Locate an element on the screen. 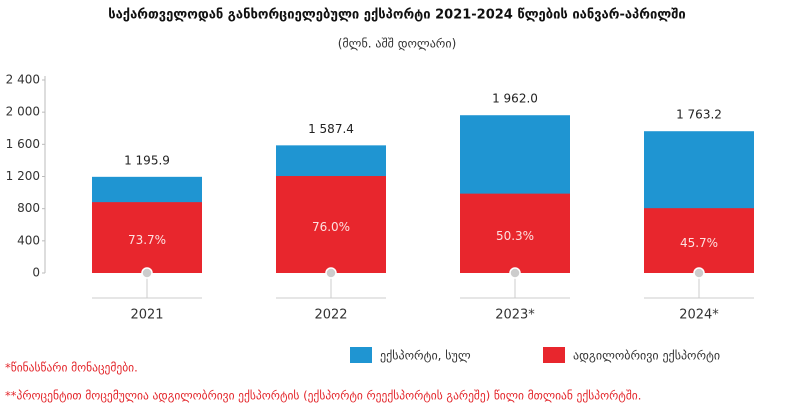 Image resolution: width=795 pixels, height=411 pixels. y-tick-label: 2 000 is located at coordinates (23, 112).